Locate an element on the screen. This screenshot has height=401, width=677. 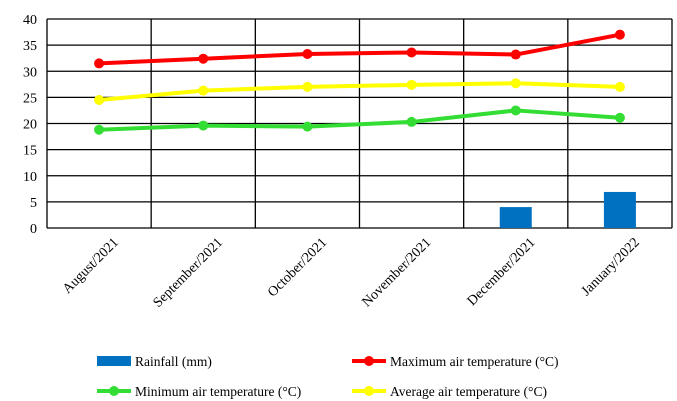
y-axis: 0 5 10 15 20 25 30 35 40 is located at coordinates (30, 125).